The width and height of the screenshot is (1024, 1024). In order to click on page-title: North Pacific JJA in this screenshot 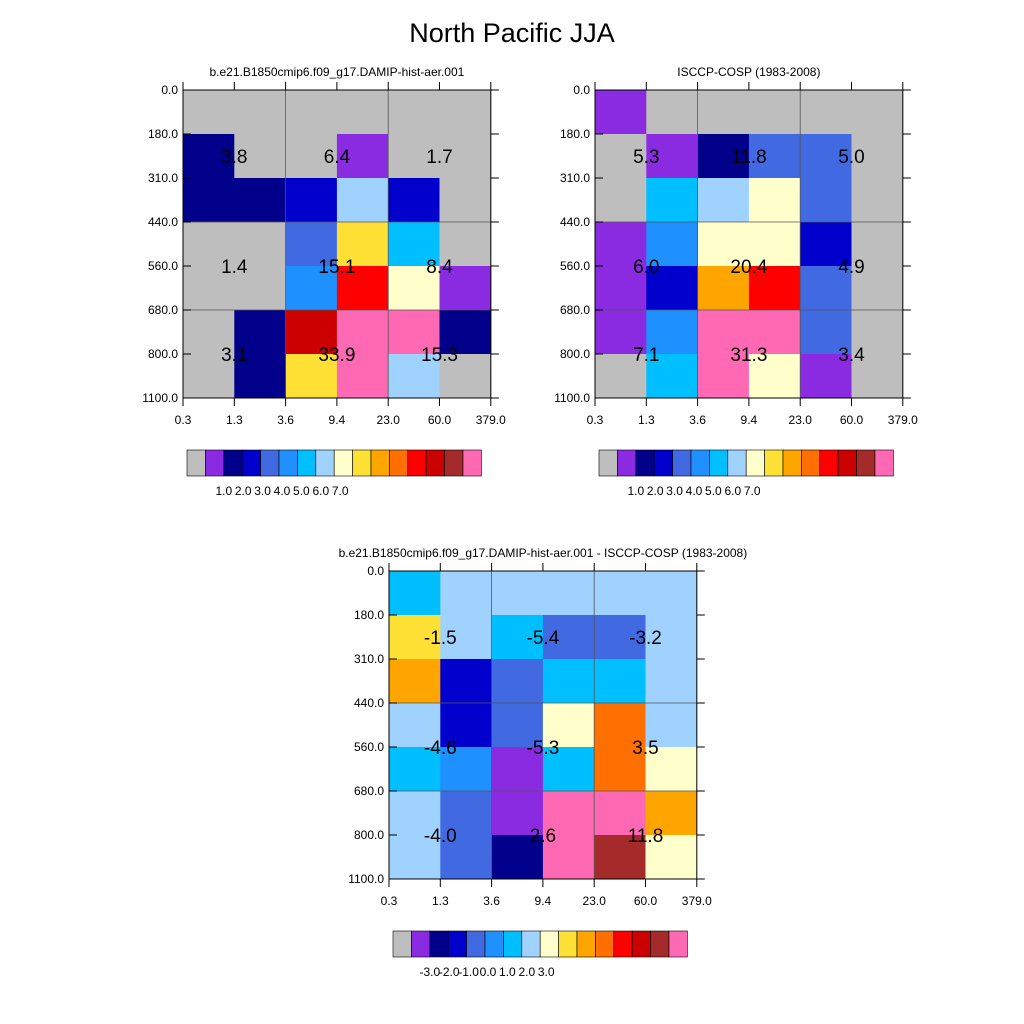, I will do `click(512, 33)`.